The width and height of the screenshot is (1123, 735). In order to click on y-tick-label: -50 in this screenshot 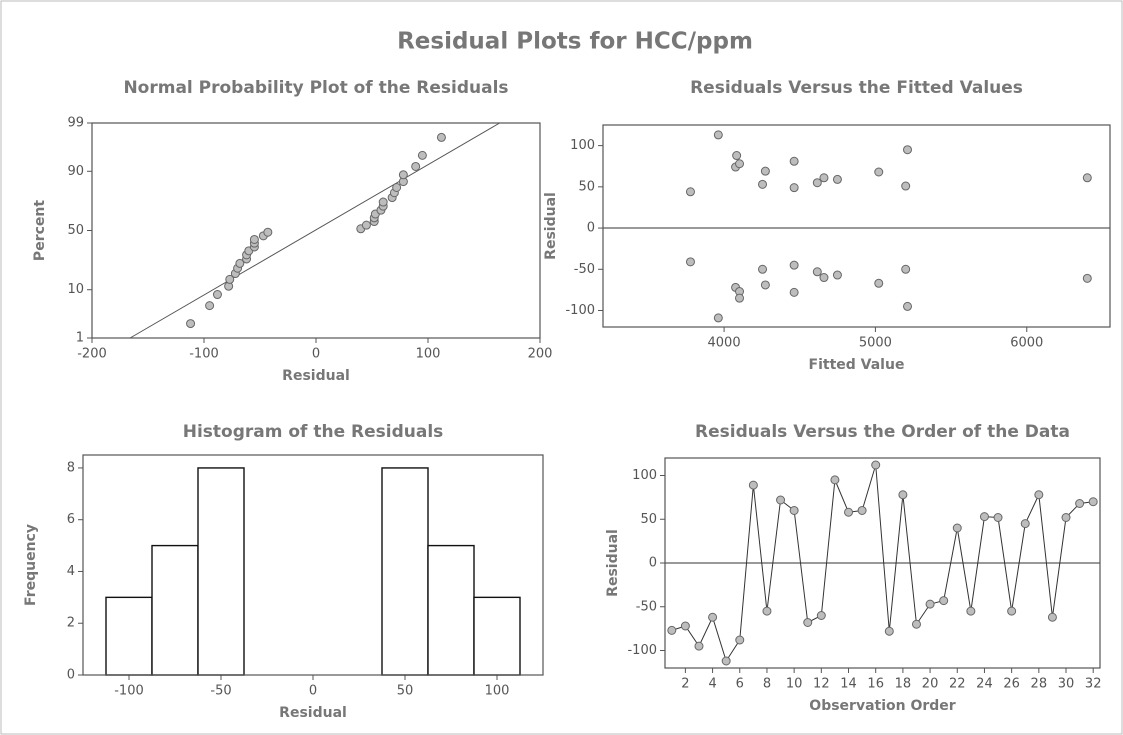, I will do `click(584, 269)`.